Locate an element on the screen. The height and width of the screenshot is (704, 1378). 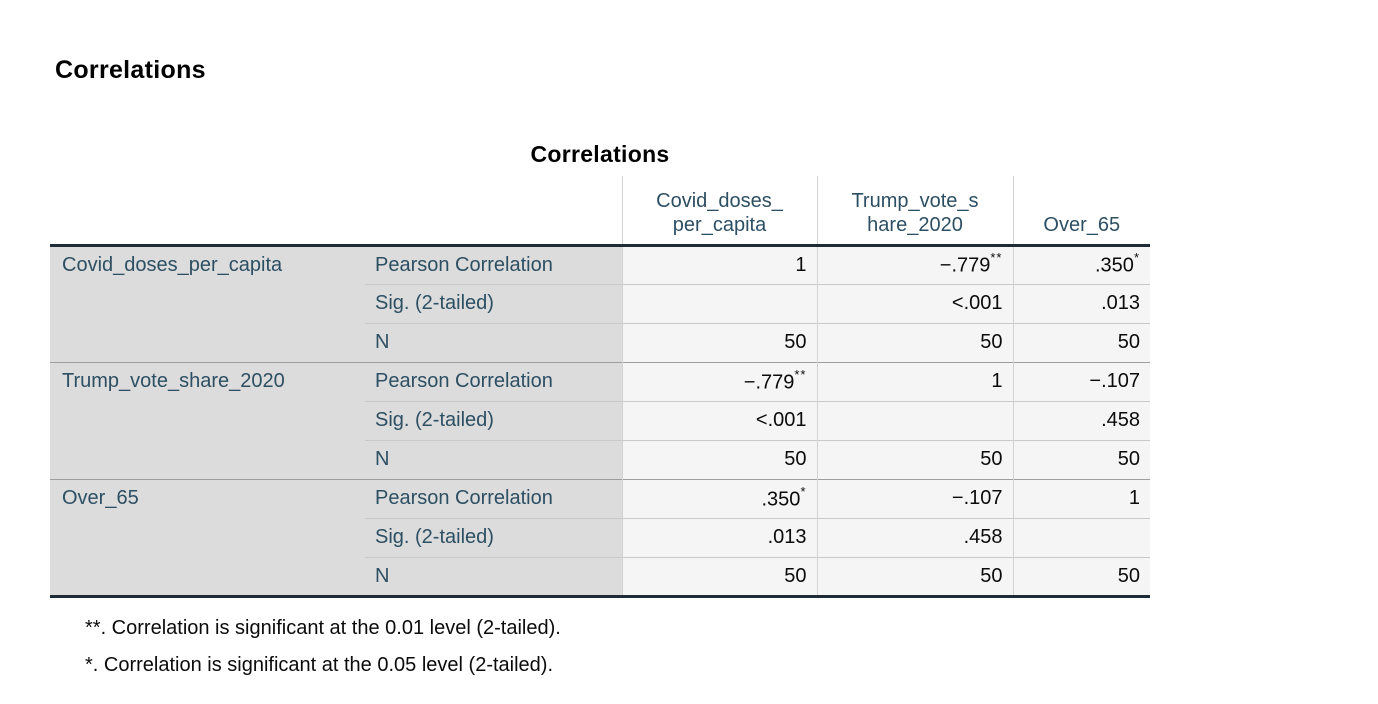
table-row: Sig. (2-tailed) <.001.013 is located at coordinates (600, 303).